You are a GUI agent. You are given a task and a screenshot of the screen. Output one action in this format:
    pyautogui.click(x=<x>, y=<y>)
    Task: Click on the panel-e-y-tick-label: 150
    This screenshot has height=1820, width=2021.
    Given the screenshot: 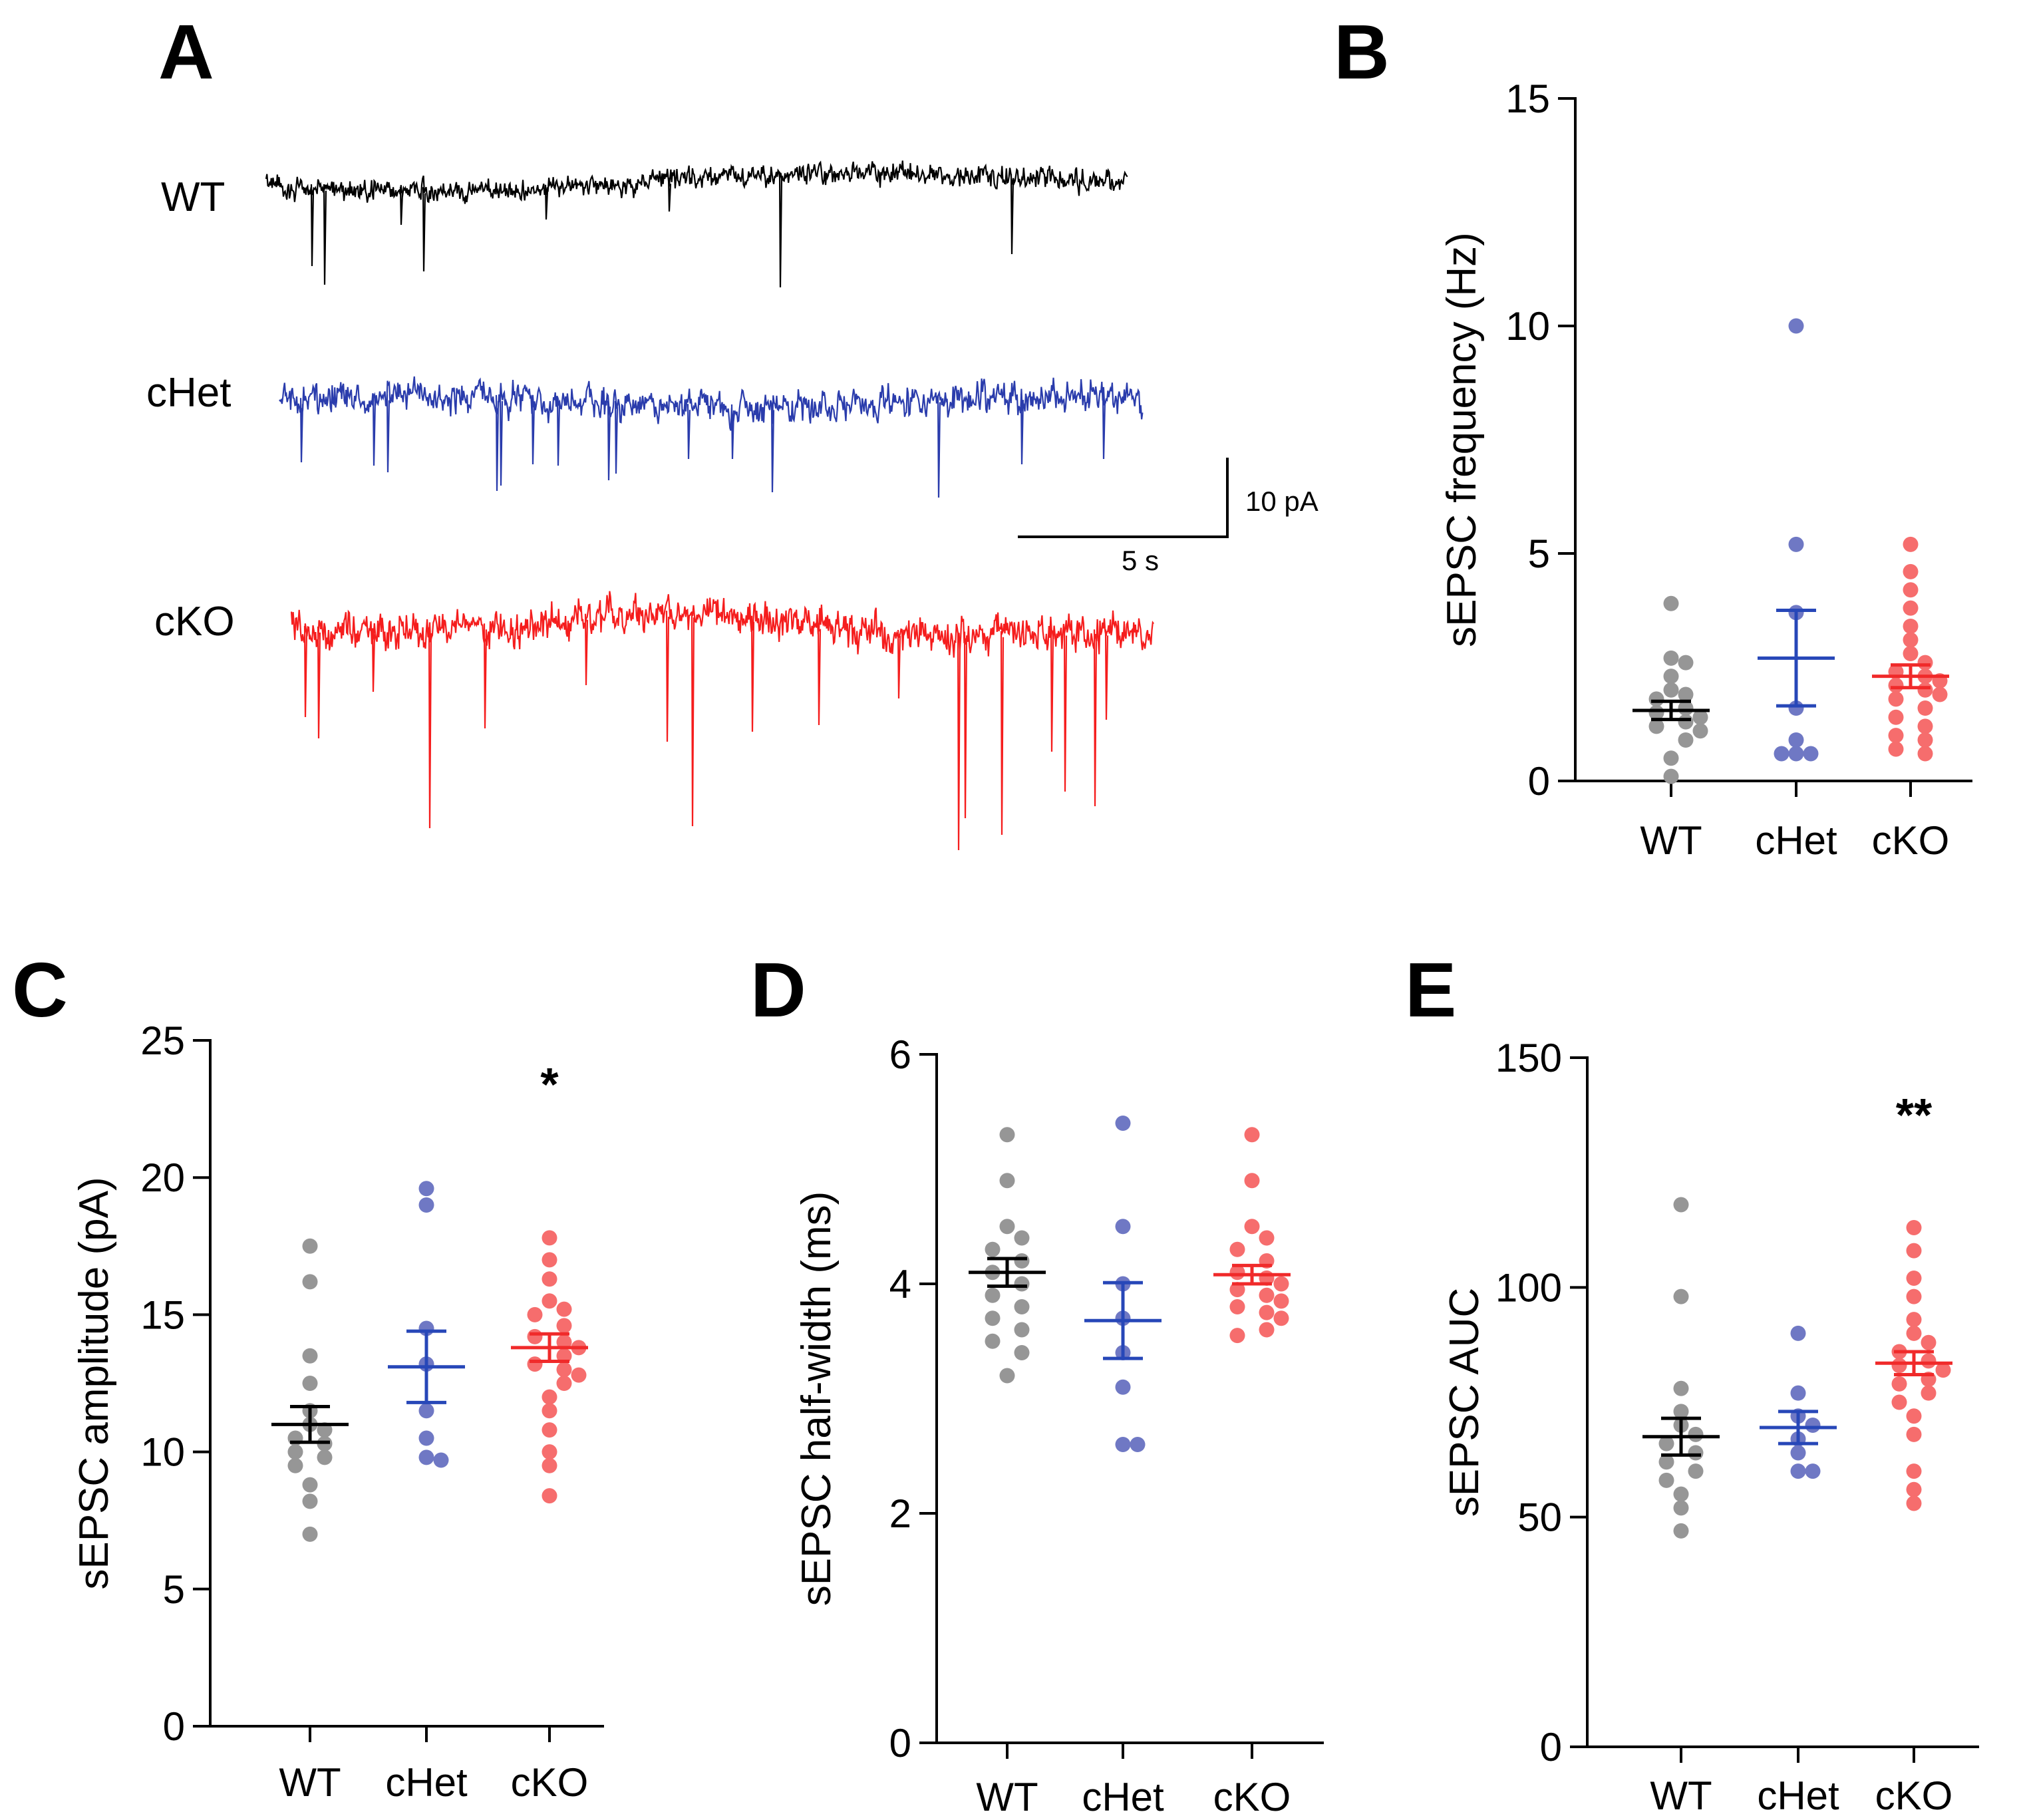 What is the action you would take?
    pyautogui.click(x=1528, y=1058)
    